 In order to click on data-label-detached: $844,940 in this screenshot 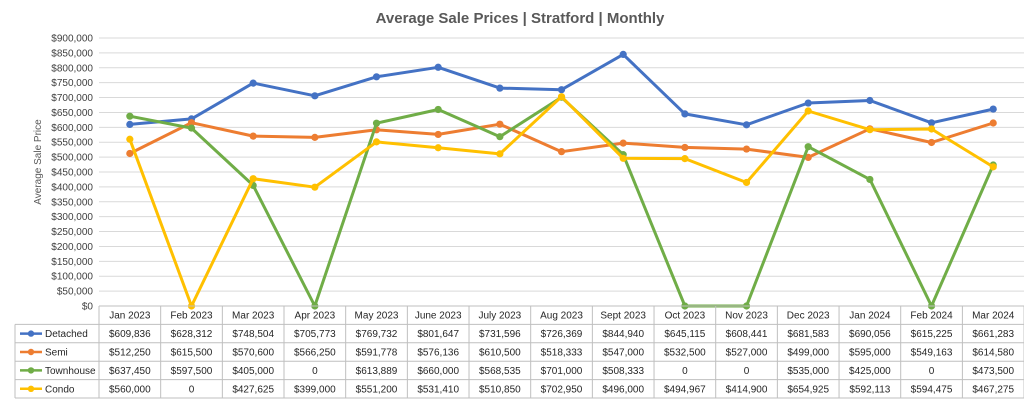, I will do `click(623, 334)`.